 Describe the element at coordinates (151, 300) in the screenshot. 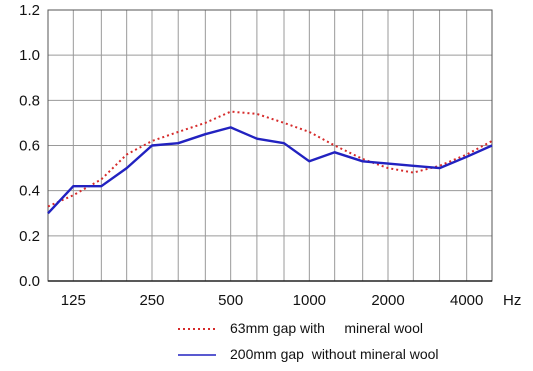

I see `x-tick-label: 250` at that location.